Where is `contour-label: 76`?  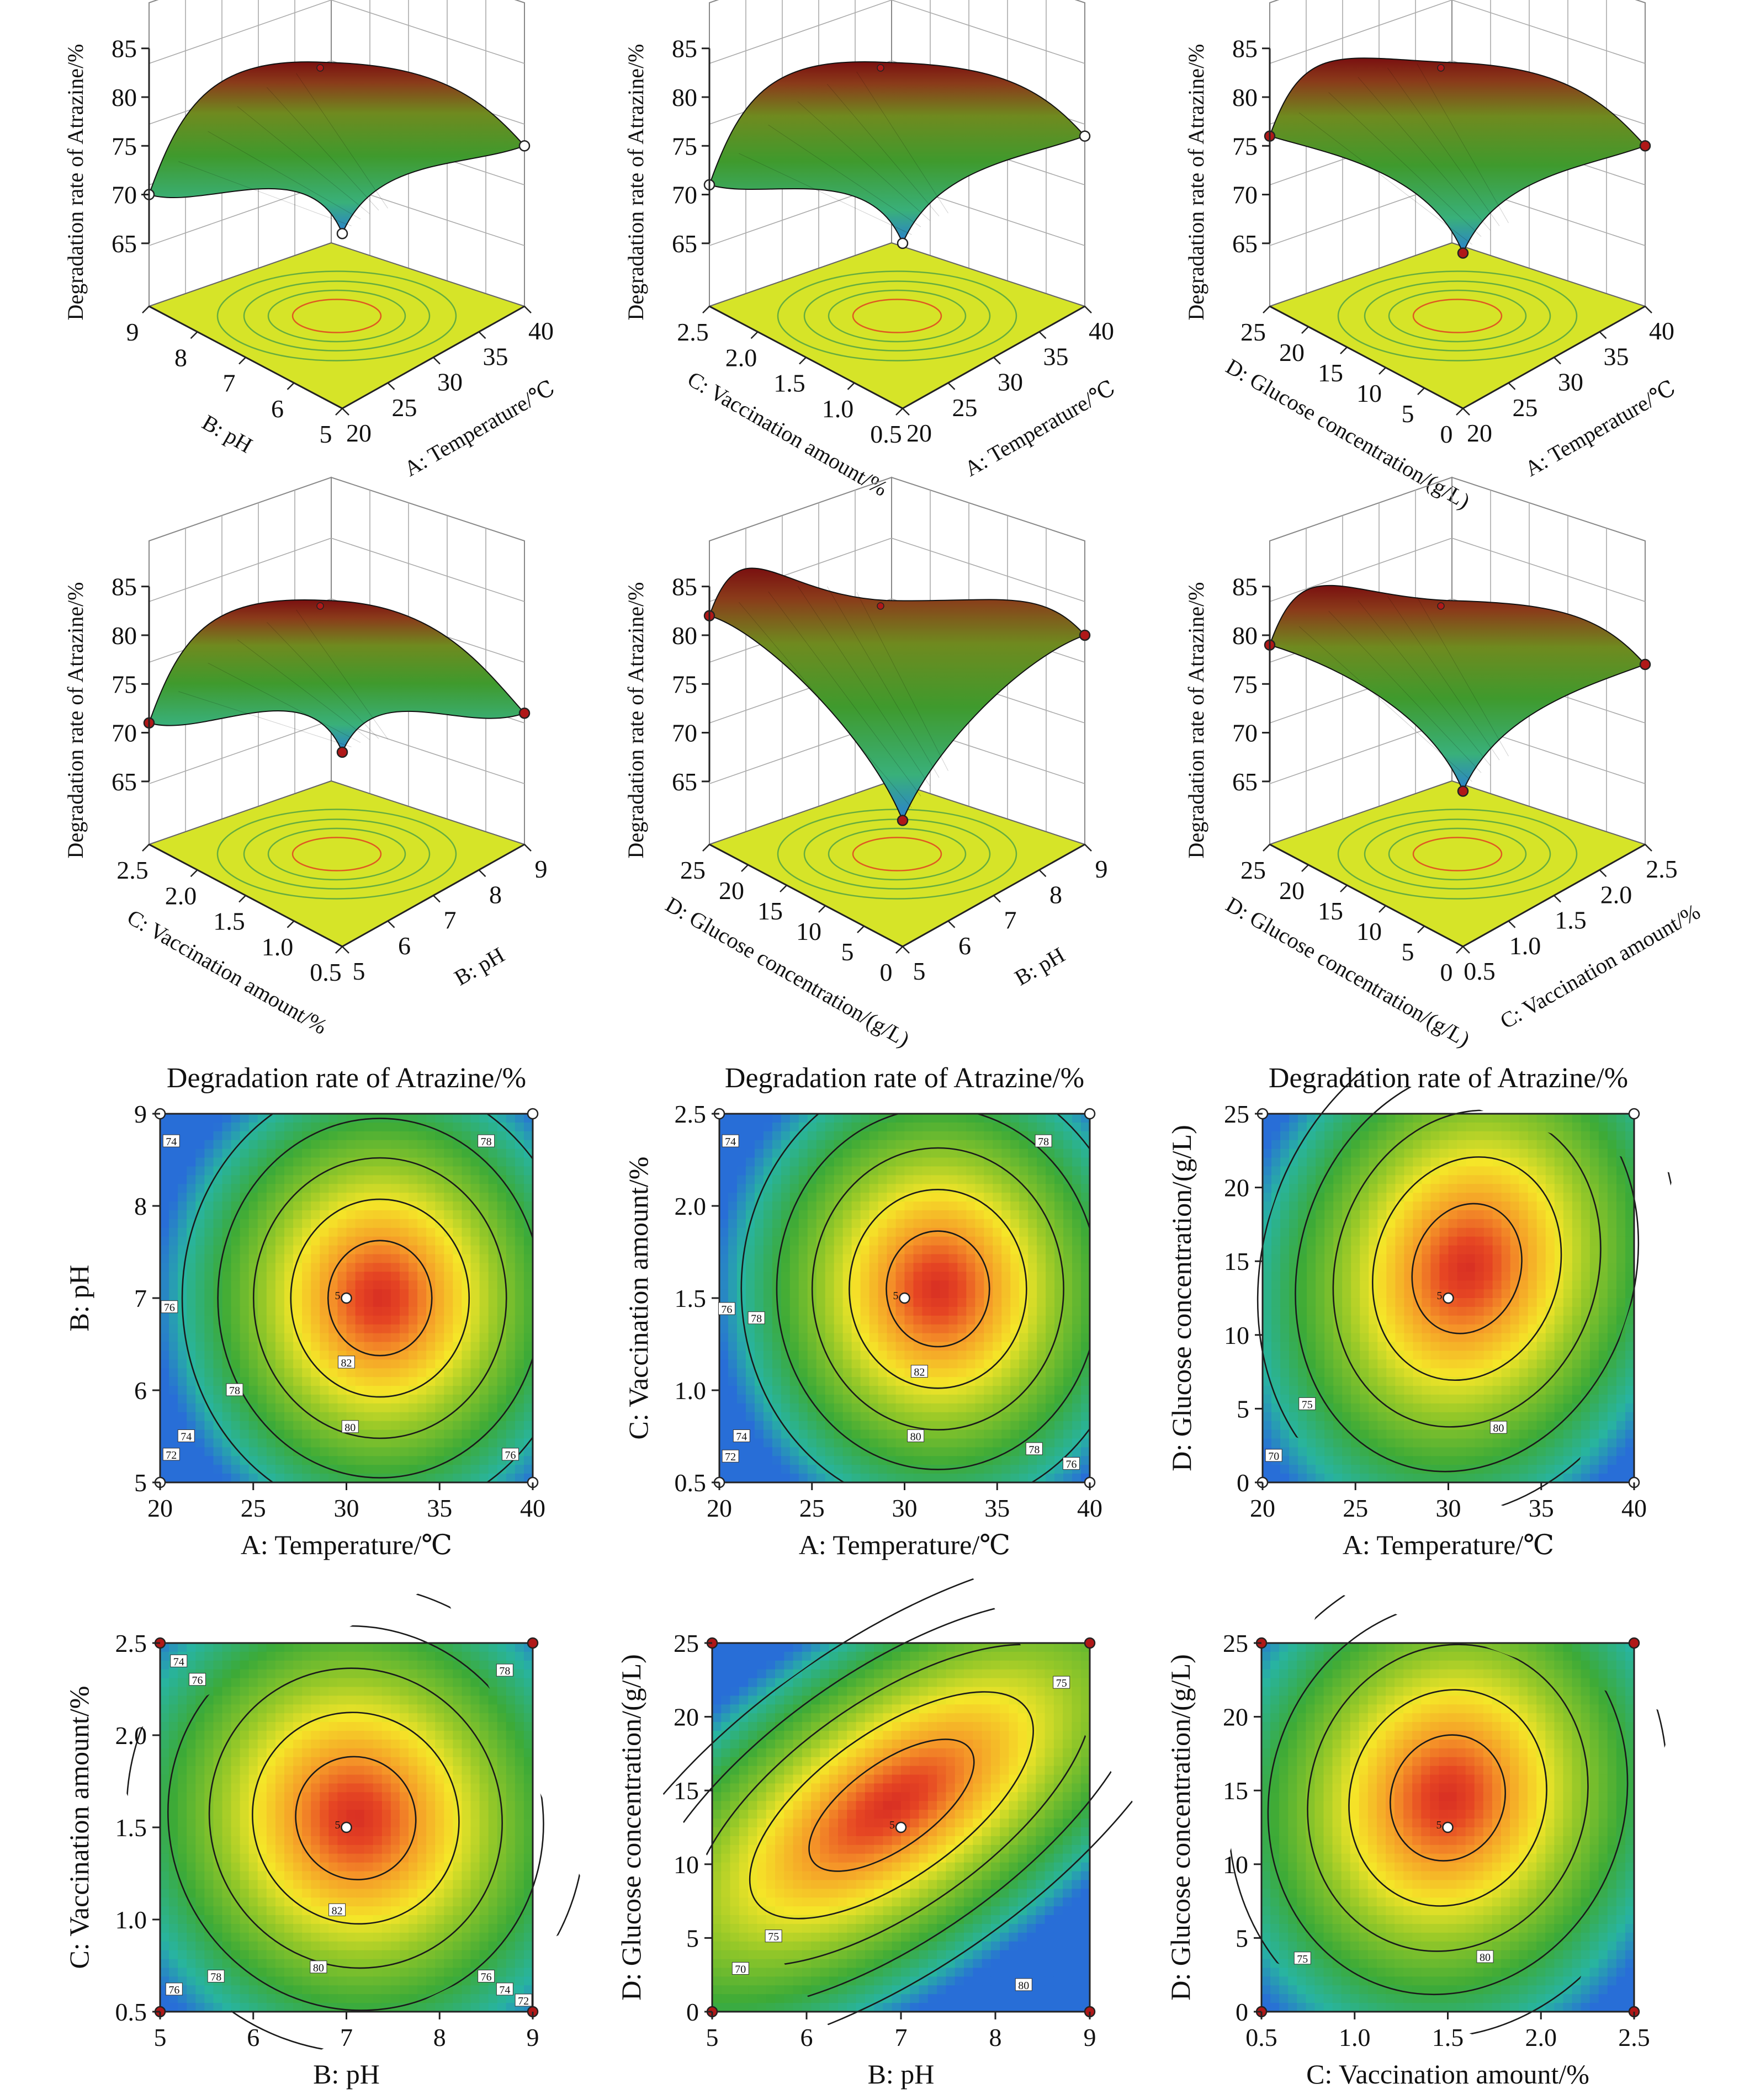
contour-label: 76 is located at coordinates (169, 1308).